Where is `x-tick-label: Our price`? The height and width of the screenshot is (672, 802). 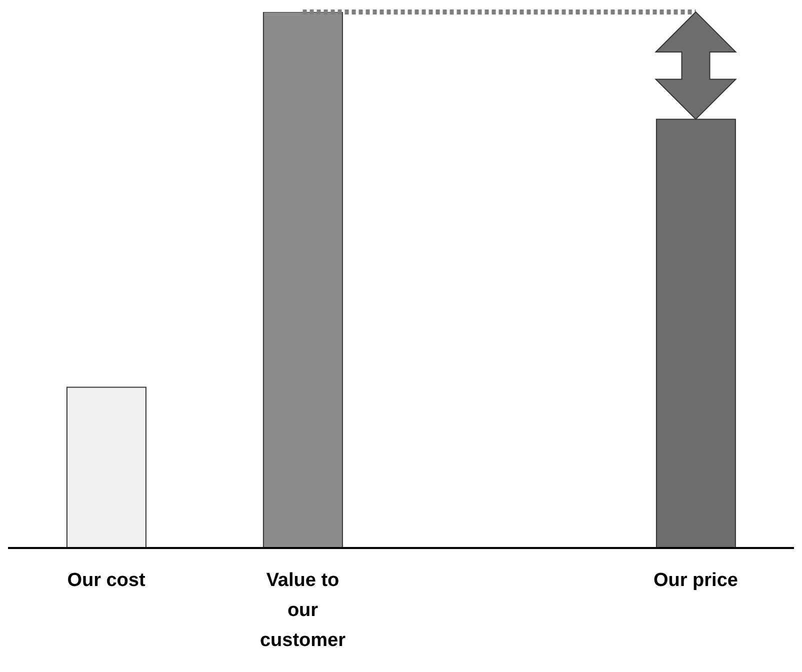
x-tick-label: Our price is located at coordinates (696, 580).